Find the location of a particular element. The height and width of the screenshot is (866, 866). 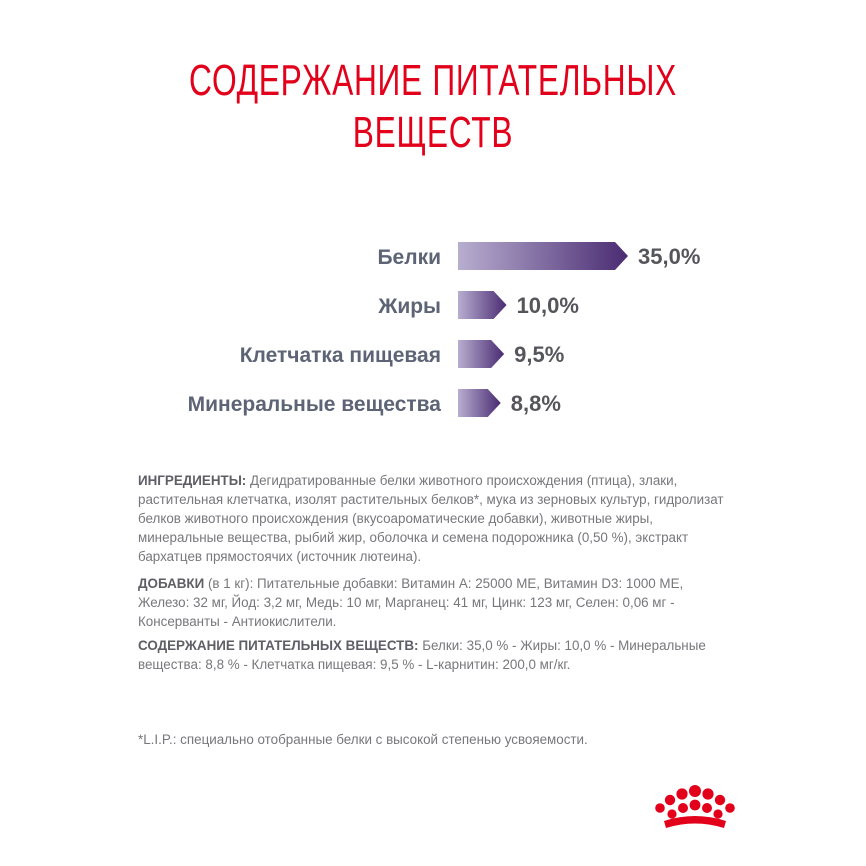

category-label-2: Жиры is located at coordinates (409, 306).